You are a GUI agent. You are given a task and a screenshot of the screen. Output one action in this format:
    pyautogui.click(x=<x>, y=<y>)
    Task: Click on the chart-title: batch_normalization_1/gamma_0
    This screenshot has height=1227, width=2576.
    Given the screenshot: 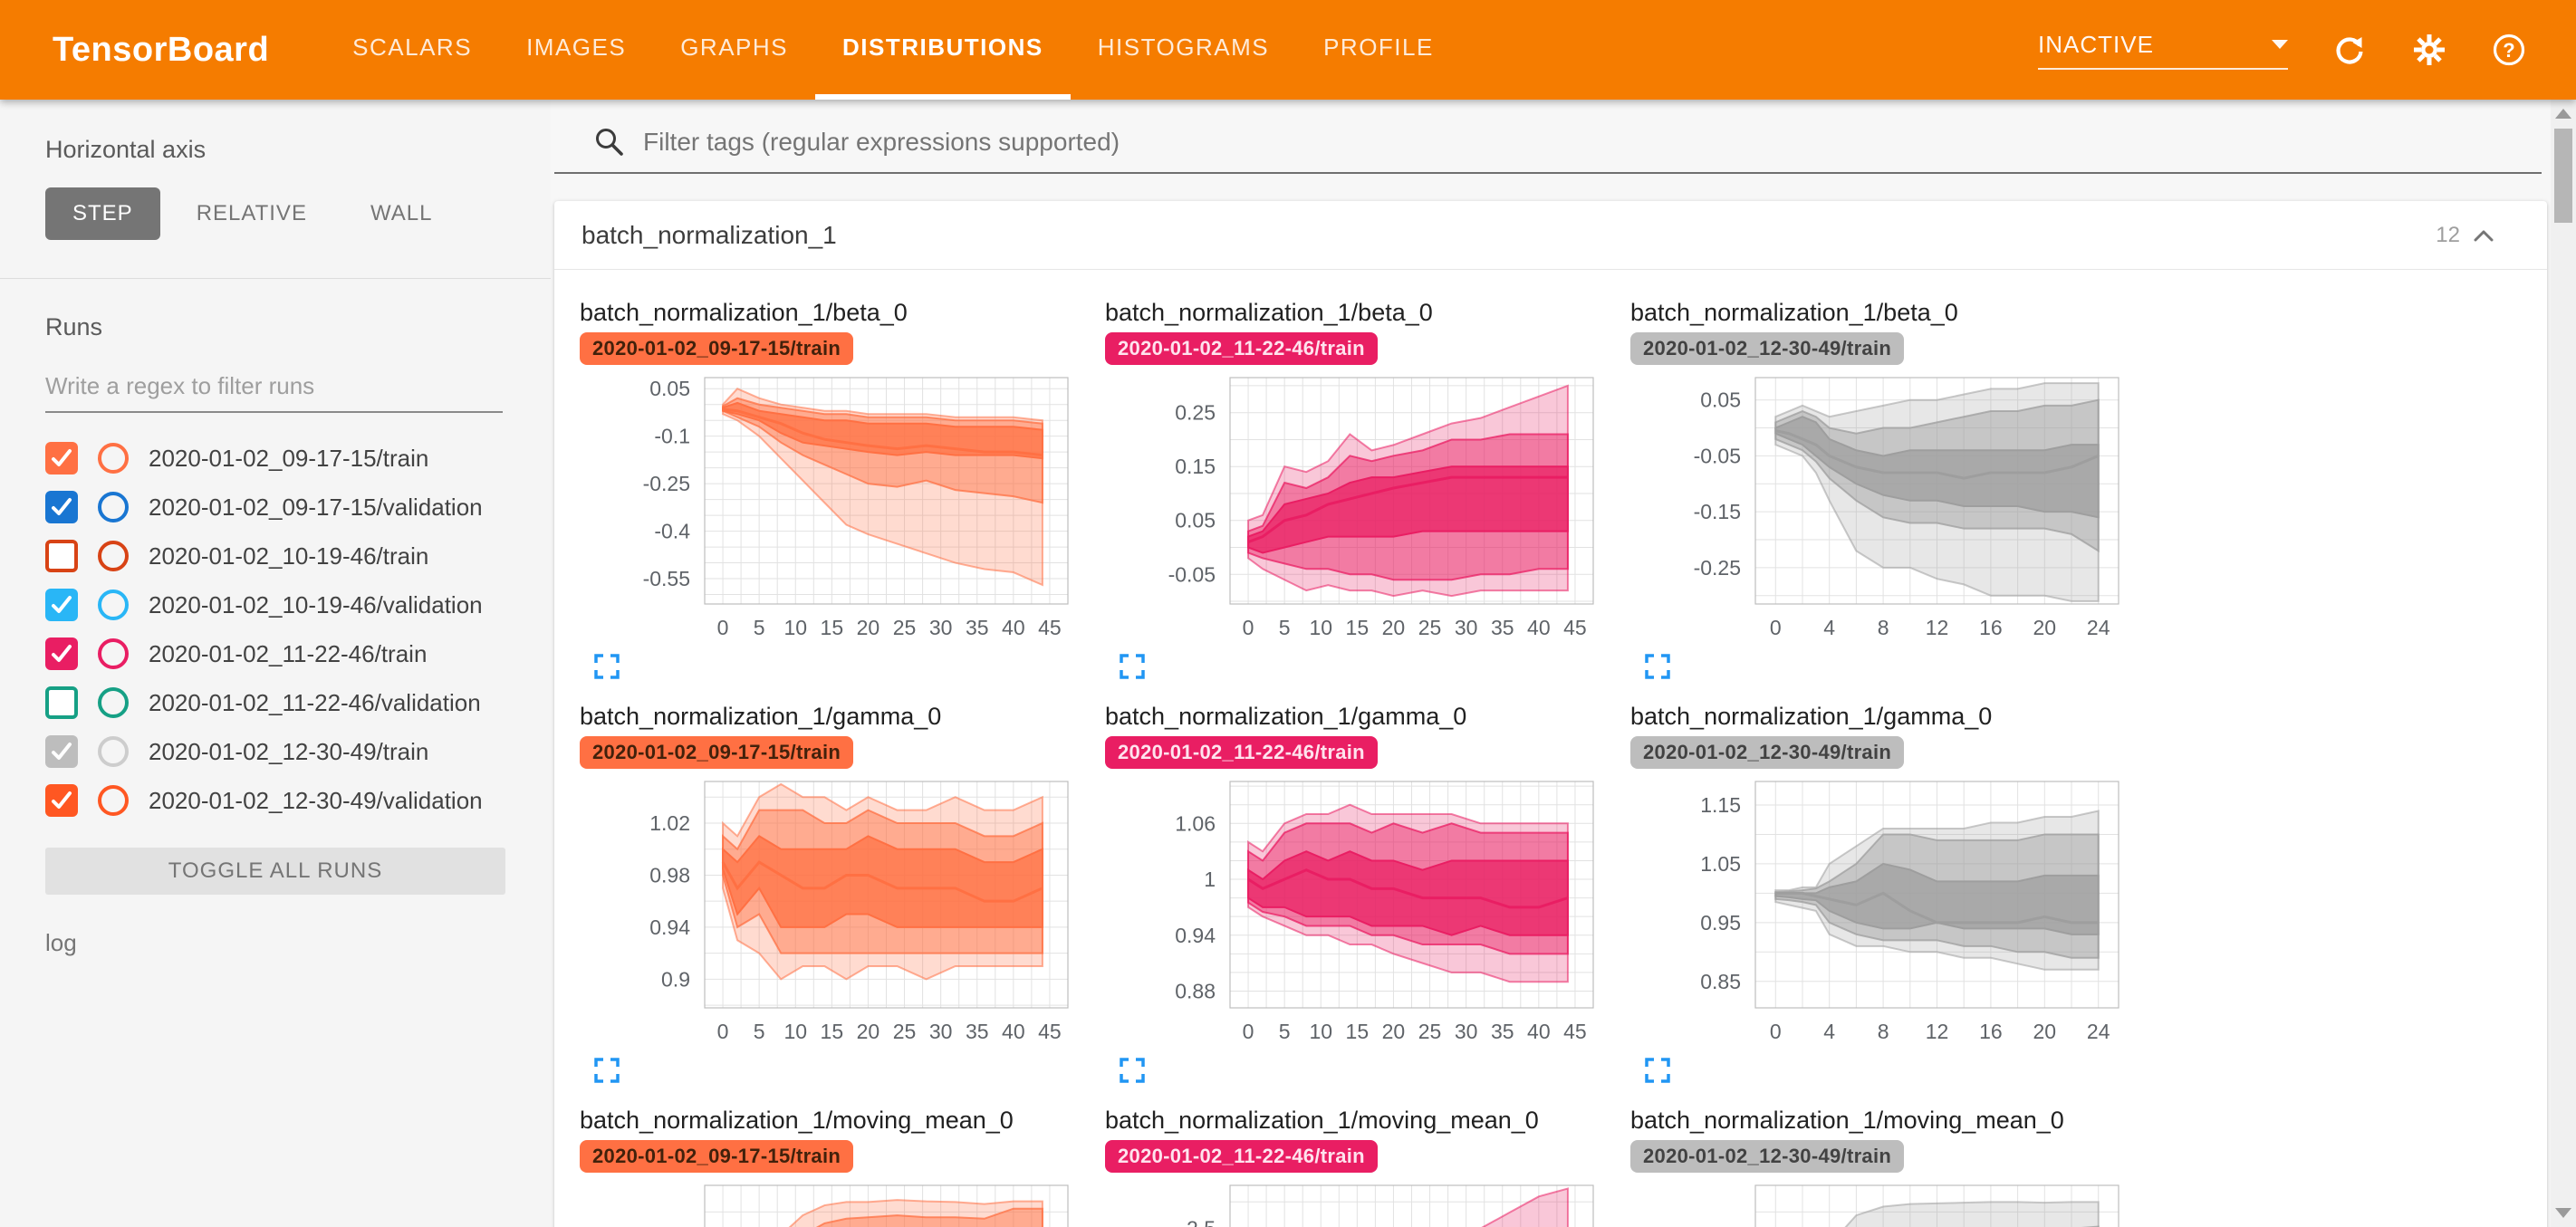 What is the action you would take?
    pyautogui.click(x=1811, y=716)
    